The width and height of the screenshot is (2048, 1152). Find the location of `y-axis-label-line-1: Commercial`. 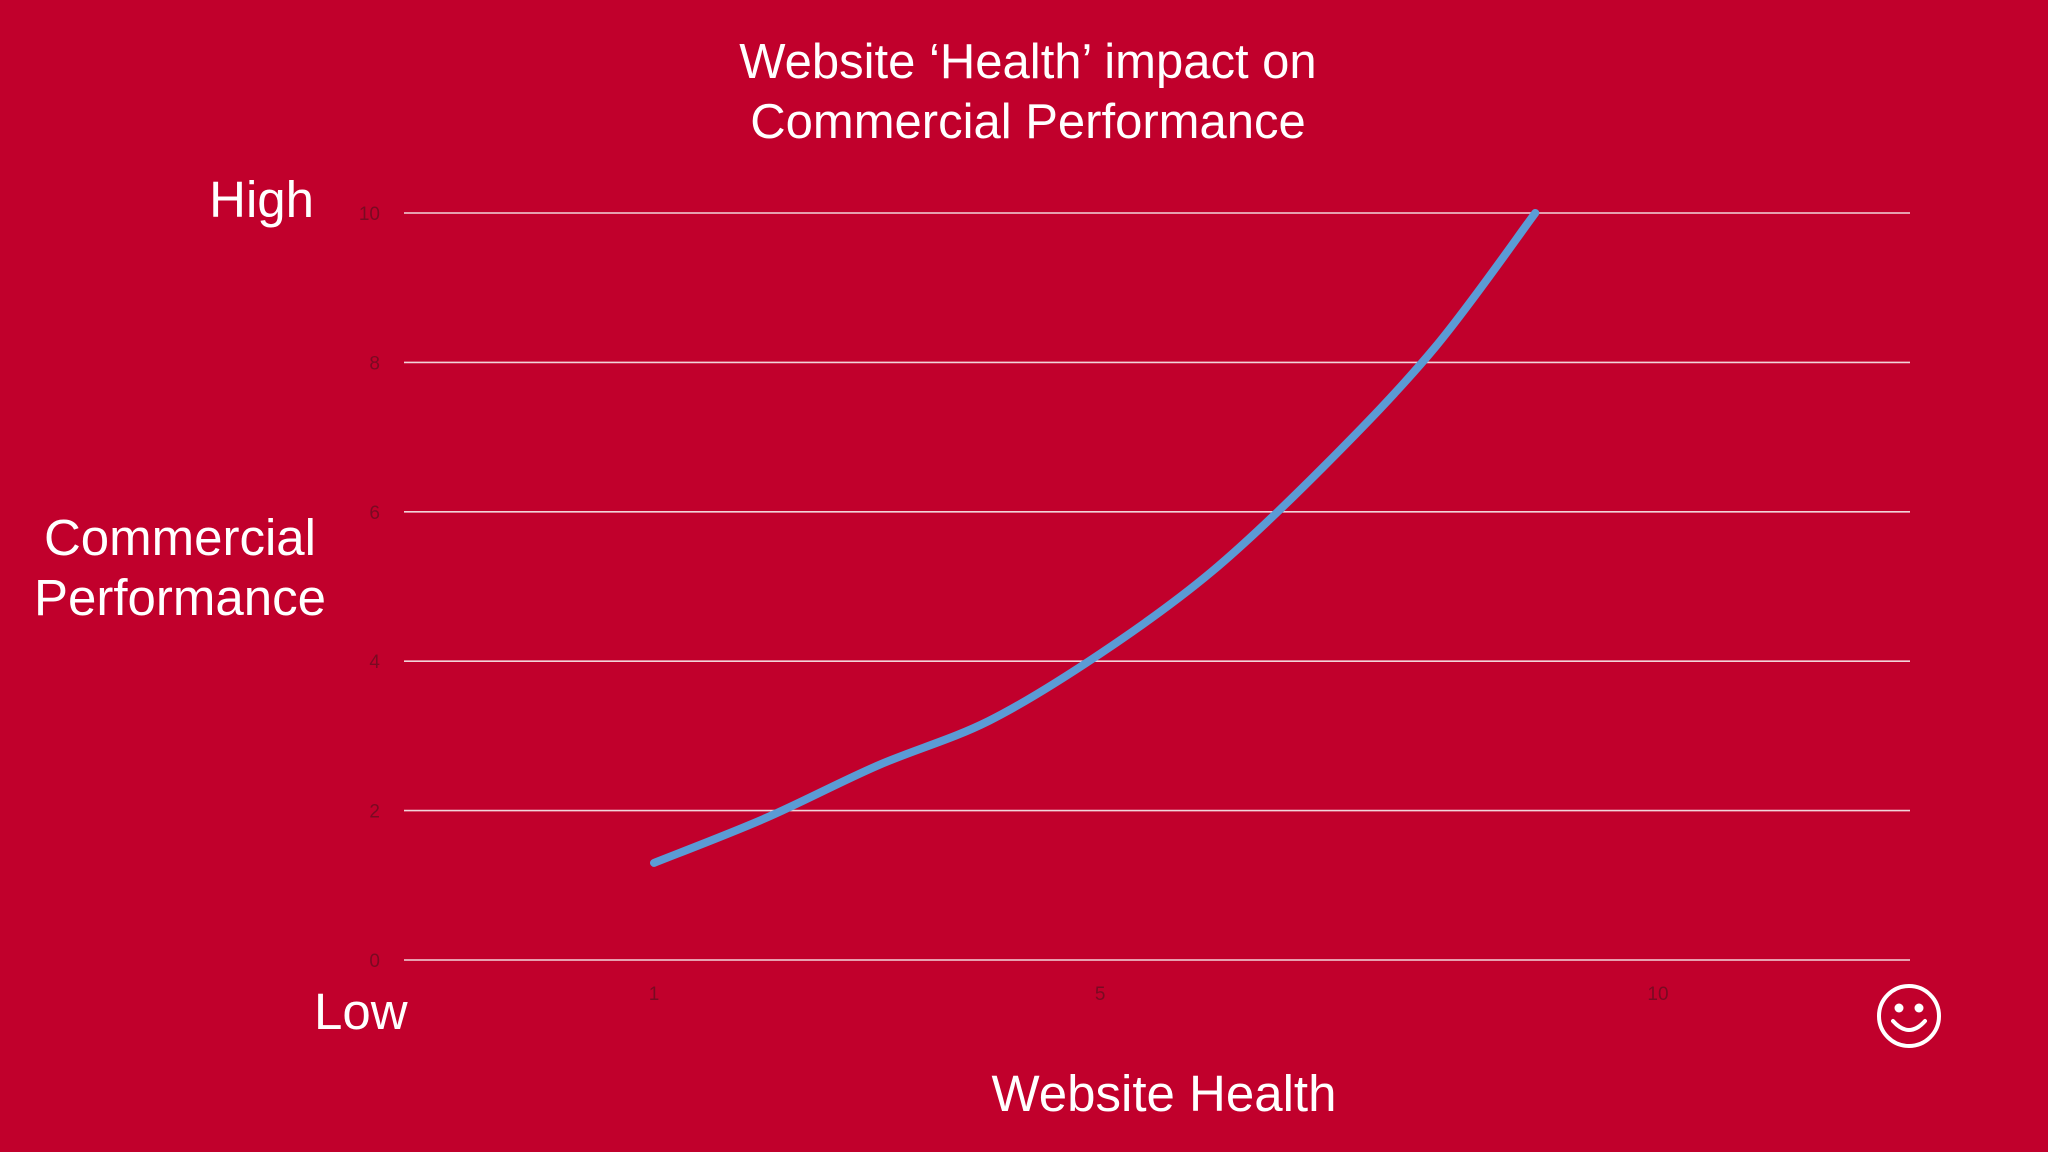

y-axis-label-line-1: Commercial is located at coordinates (180, 537).